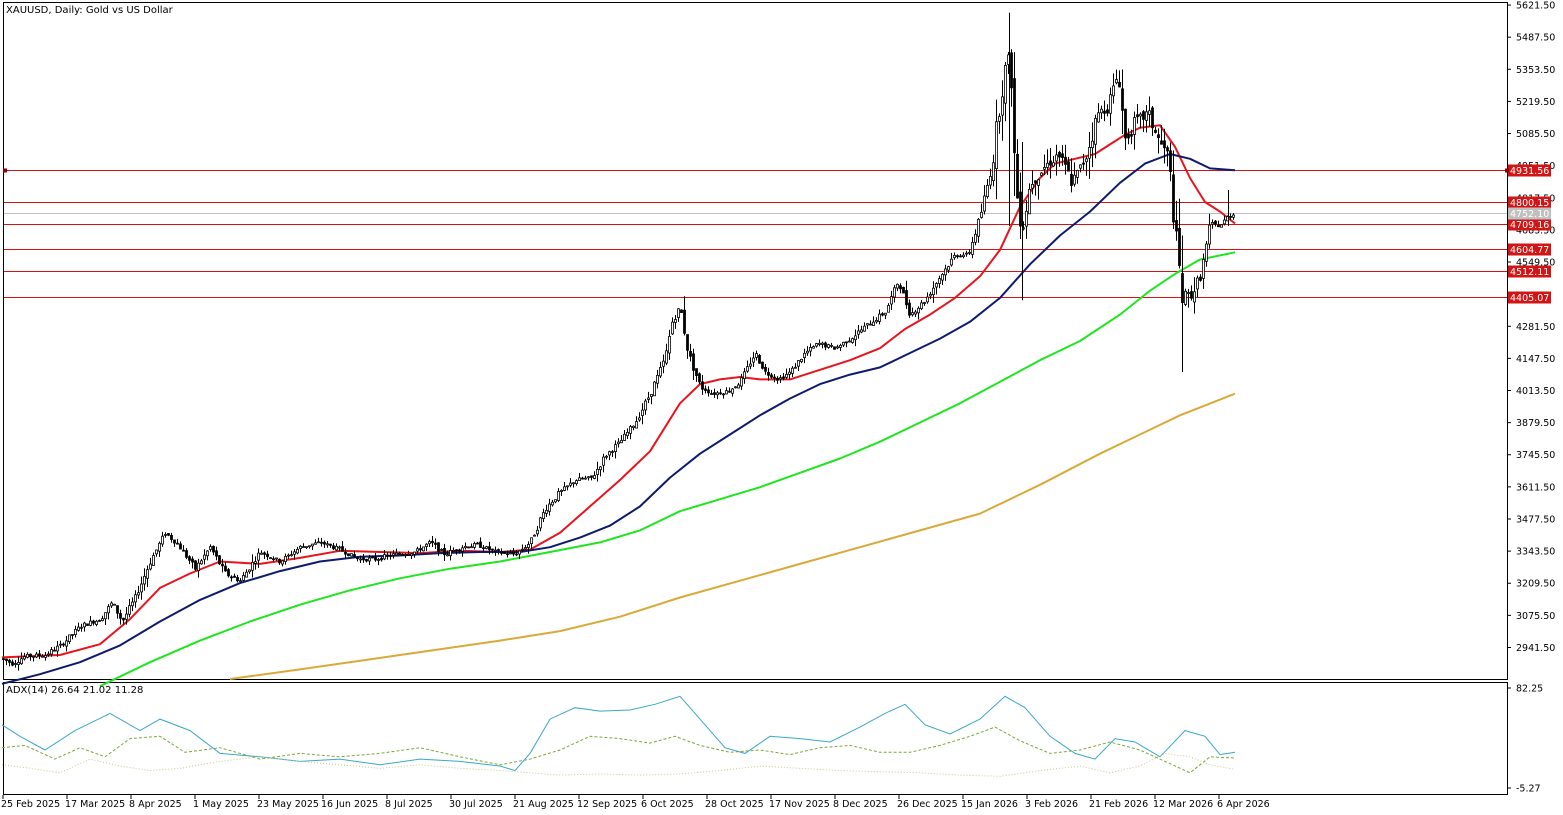 The image size is (1563, 815). Describe the element at coordinates (476, 804) in the screenshot. I see `date-tick-label: 30 Jul 2025` at that location.